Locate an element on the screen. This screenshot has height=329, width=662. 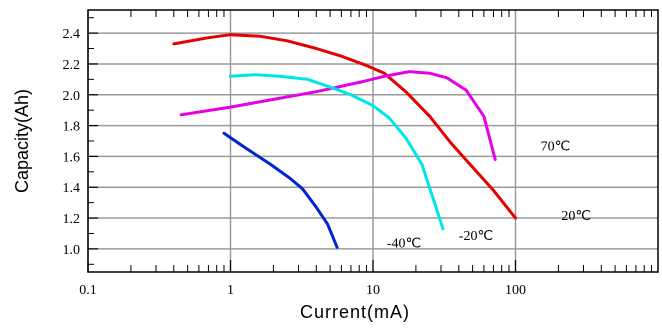
y-tick-label: 2.4 is located at coordinates (72, 34).